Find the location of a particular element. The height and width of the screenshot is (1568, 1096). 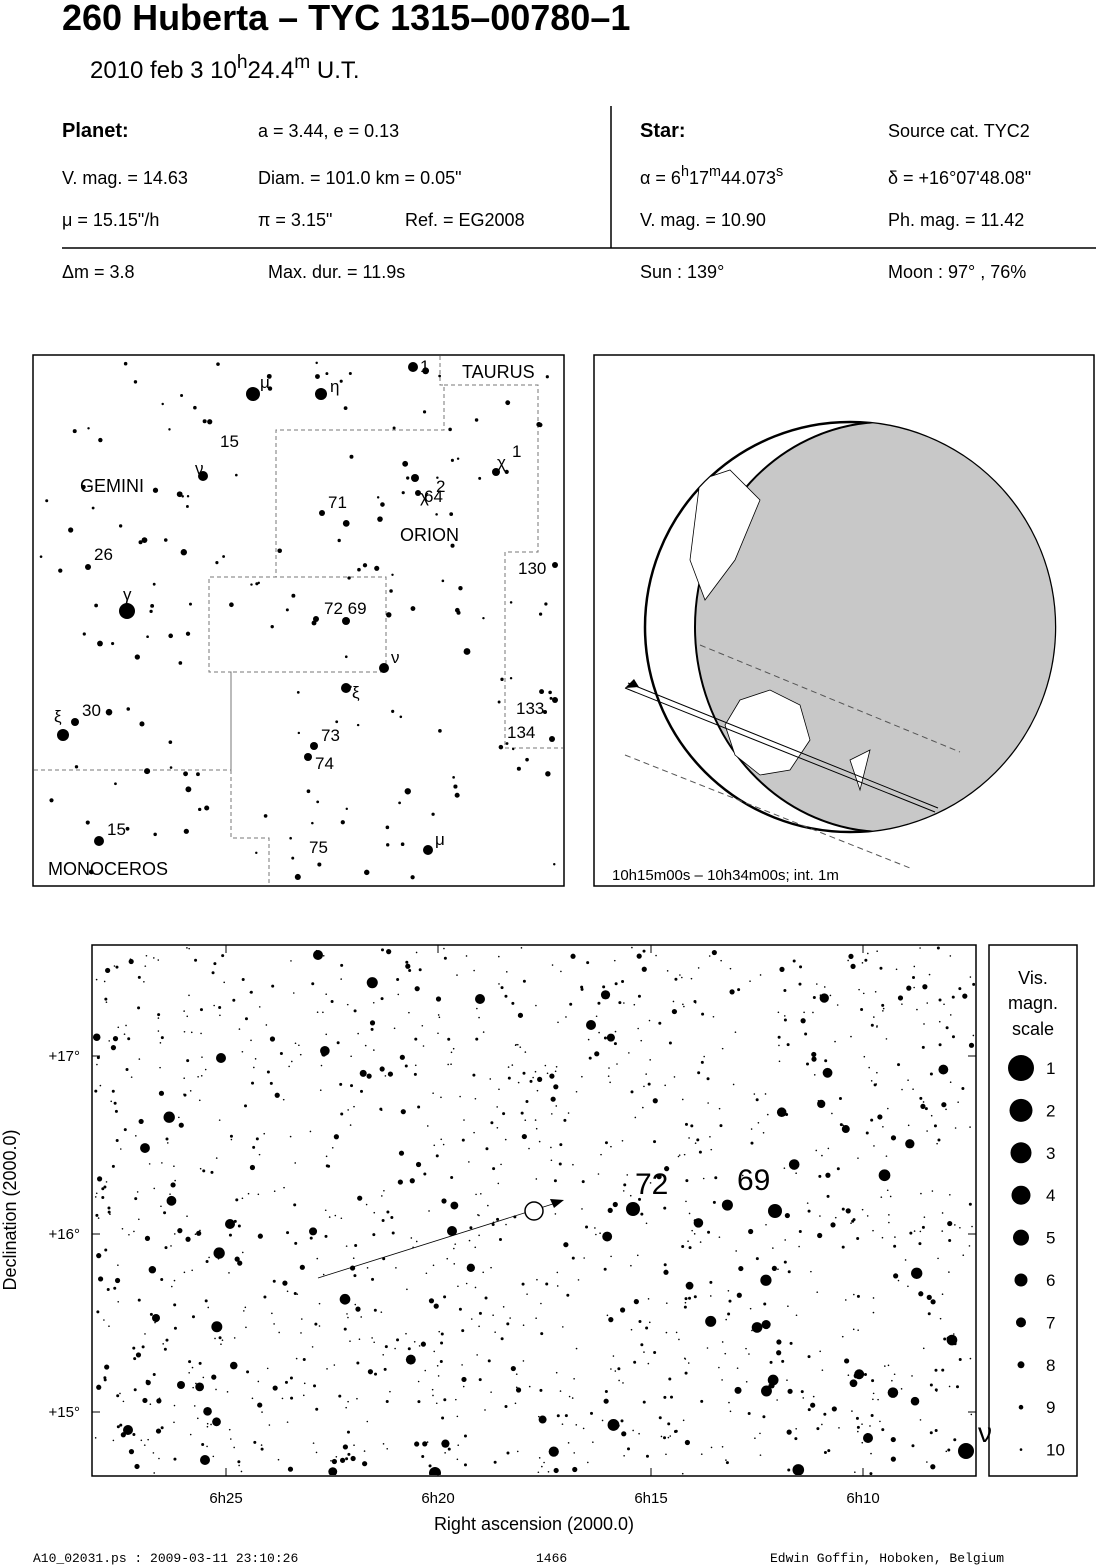

constellation-name: GEMINI is located at coordinates (112, 486).